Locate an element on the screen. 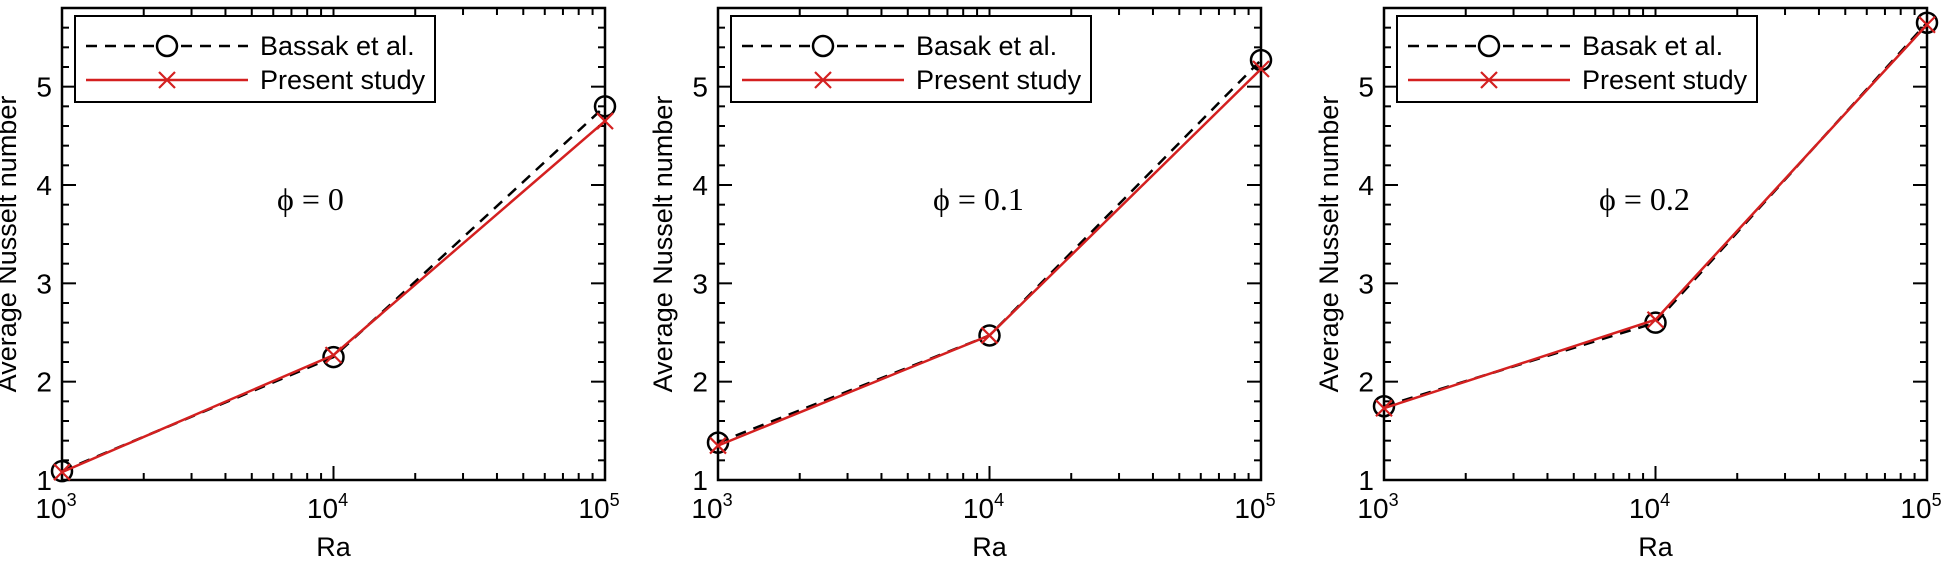 This screenshot has height=571, width=1950. phi-annotation: ϕ = 0.2 is located at coordinates (1644, 199).